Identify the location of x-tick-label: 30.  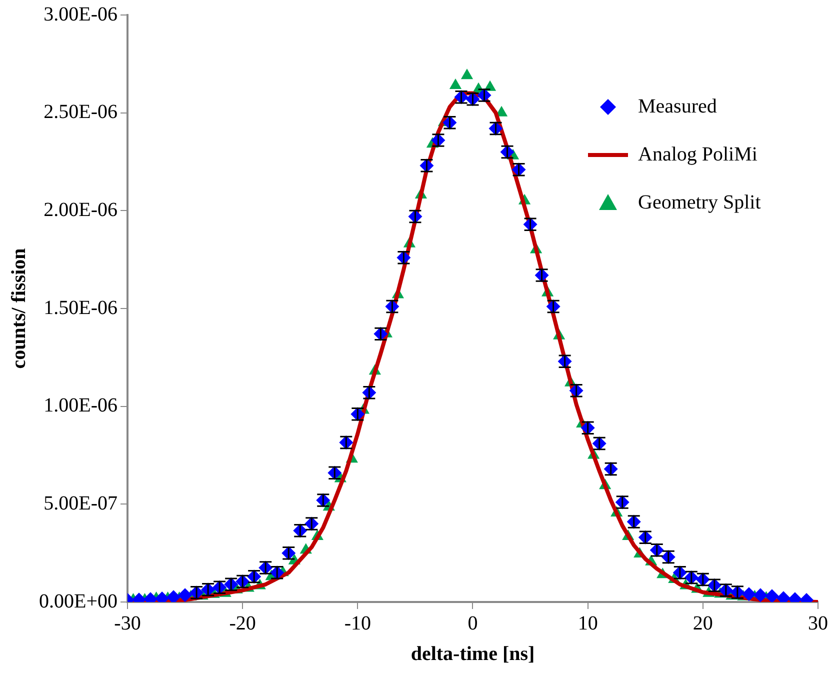
(818, 623).